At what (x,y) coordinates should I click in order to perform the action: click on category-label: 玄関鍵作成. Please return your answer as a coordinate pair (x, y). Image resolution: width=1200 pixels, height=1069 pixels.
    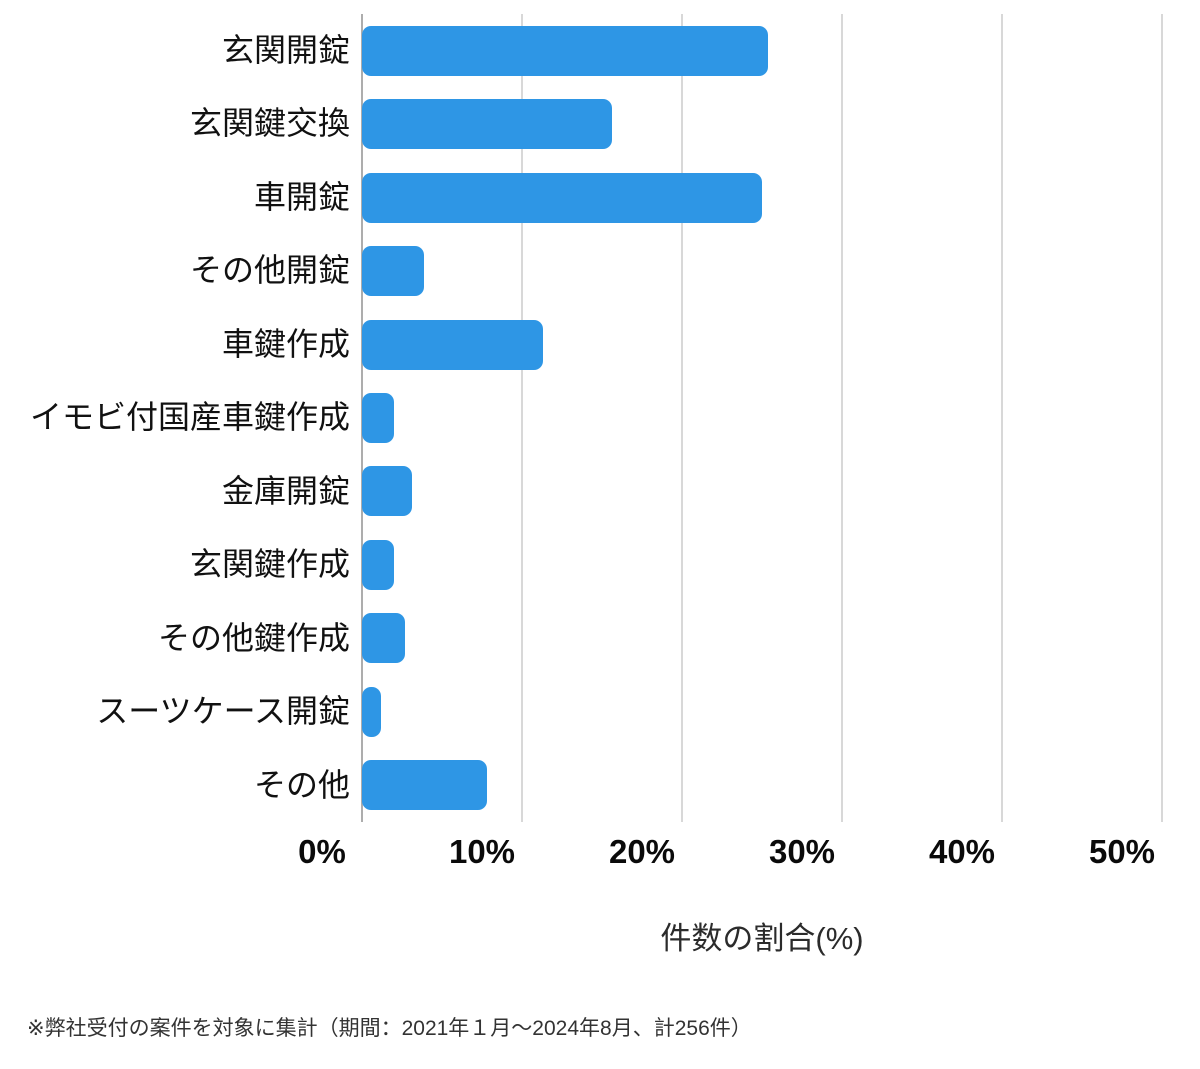
    Looking at the image, I should click on (269, 564).